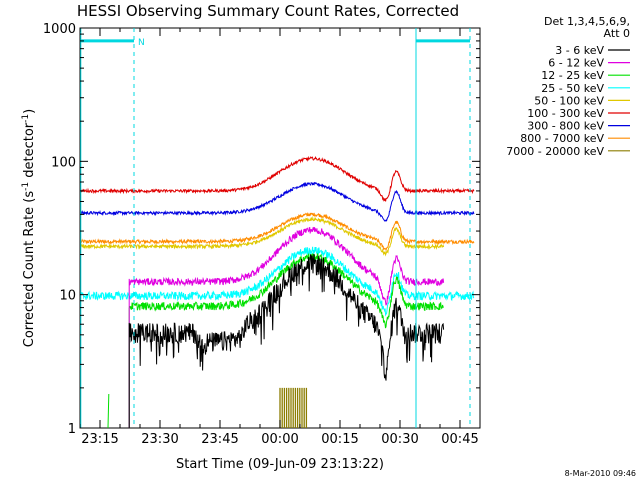 The width and height of the screenshot is (640, 480). What do you see at coordinates (26, 186) in the screenshot?
I see `y-label-sup1: -1` at bounding box center [26, 186].